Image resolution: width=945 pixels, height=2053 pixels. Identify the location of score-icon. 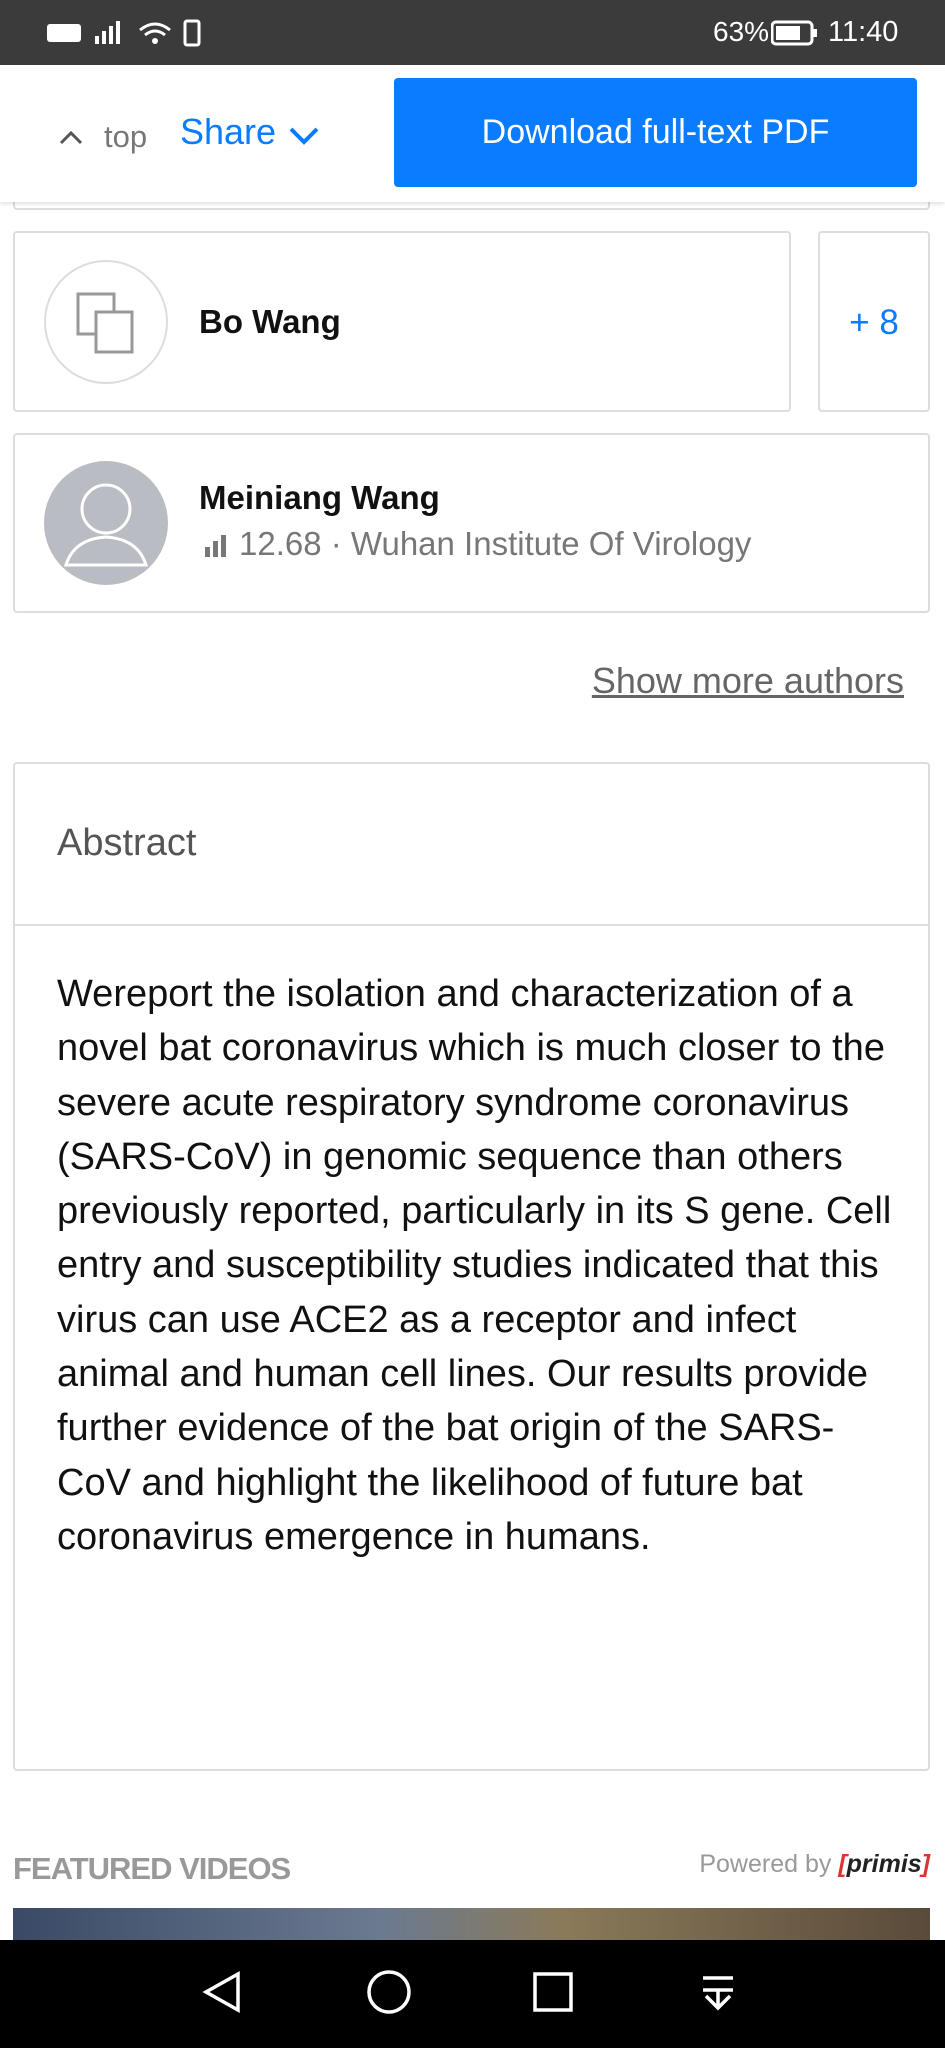
(215, 546).